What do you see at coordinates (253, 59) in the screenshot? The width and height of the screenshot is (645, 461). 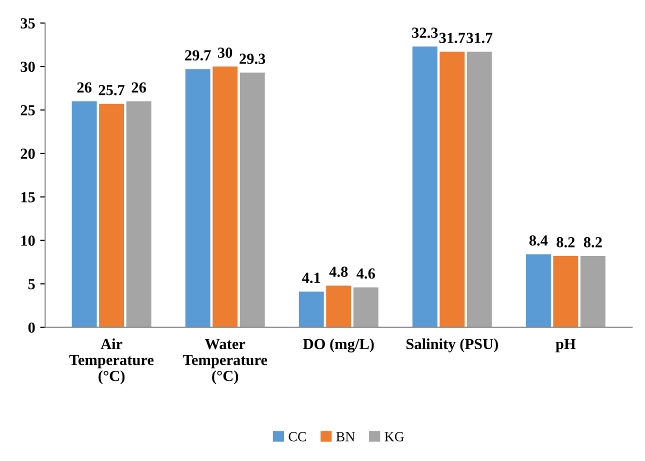 I see `data-label: 29.3` at bounding box center [253, 59].